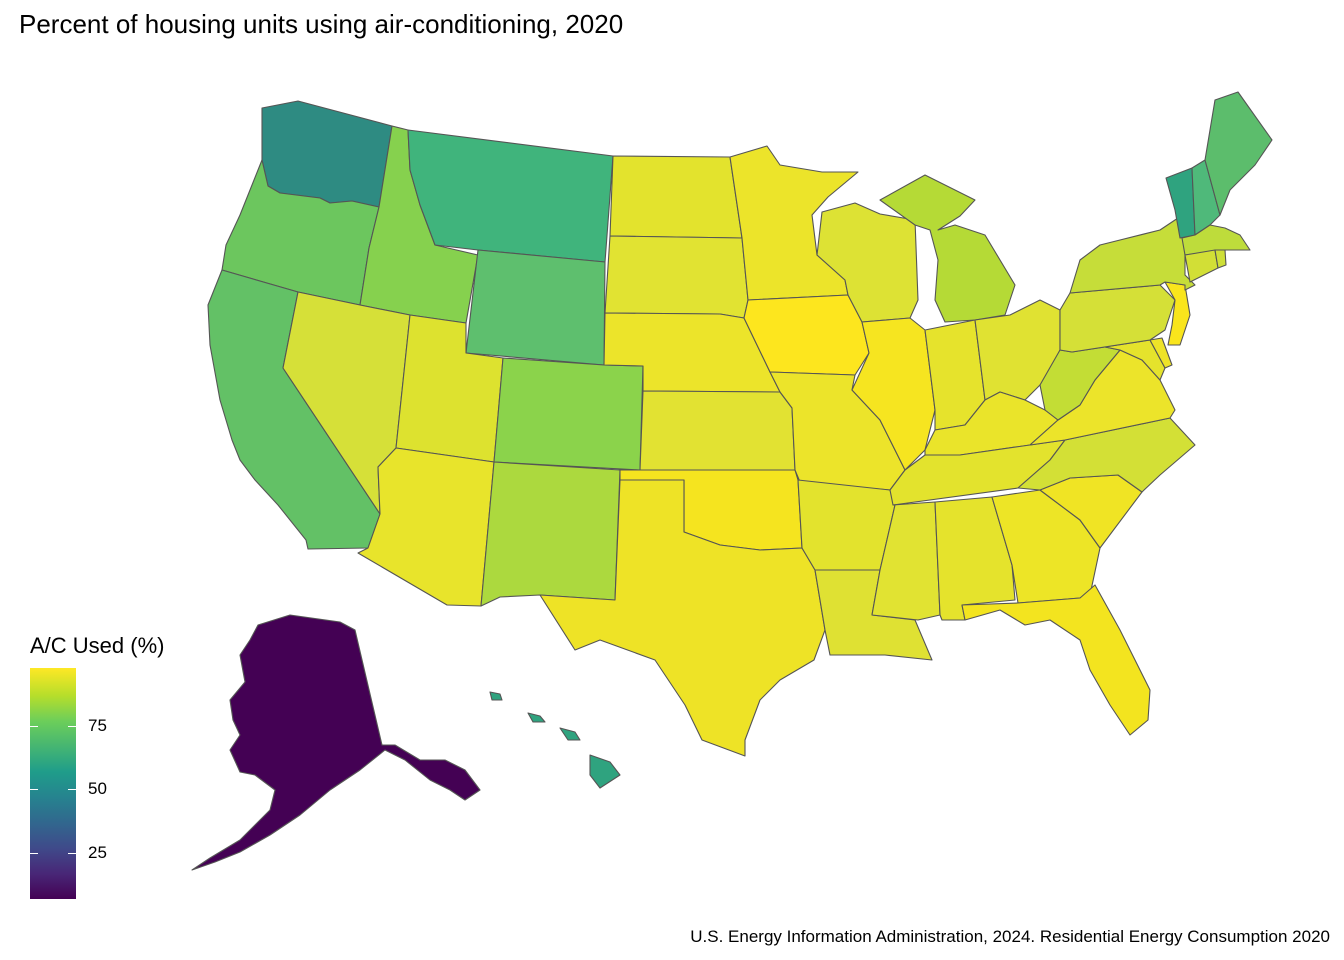  I want to click on state-mt, so click(510, 196).